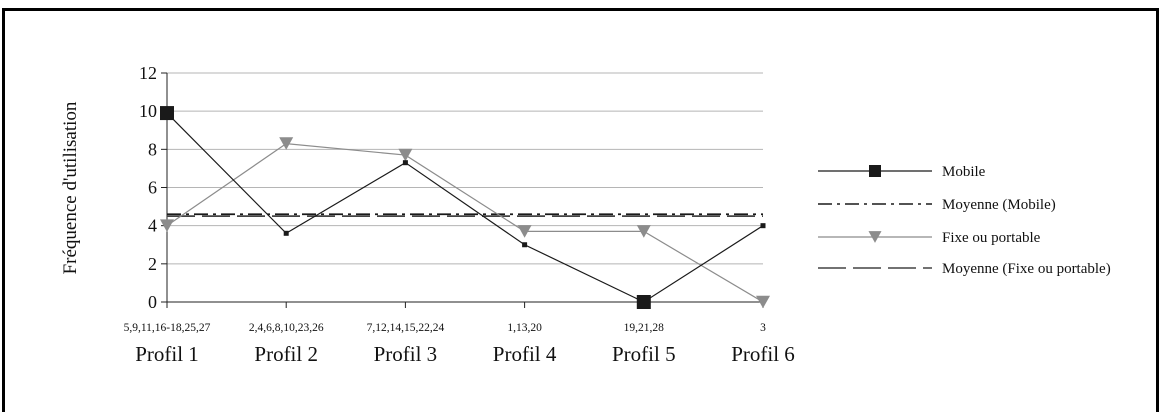 This screenshot has width=1161, height=412. What do you see at coordinates (406, 354) in the screenshot?
I see `x-tick-label: Profil 3` at bounding box center [406, 354].